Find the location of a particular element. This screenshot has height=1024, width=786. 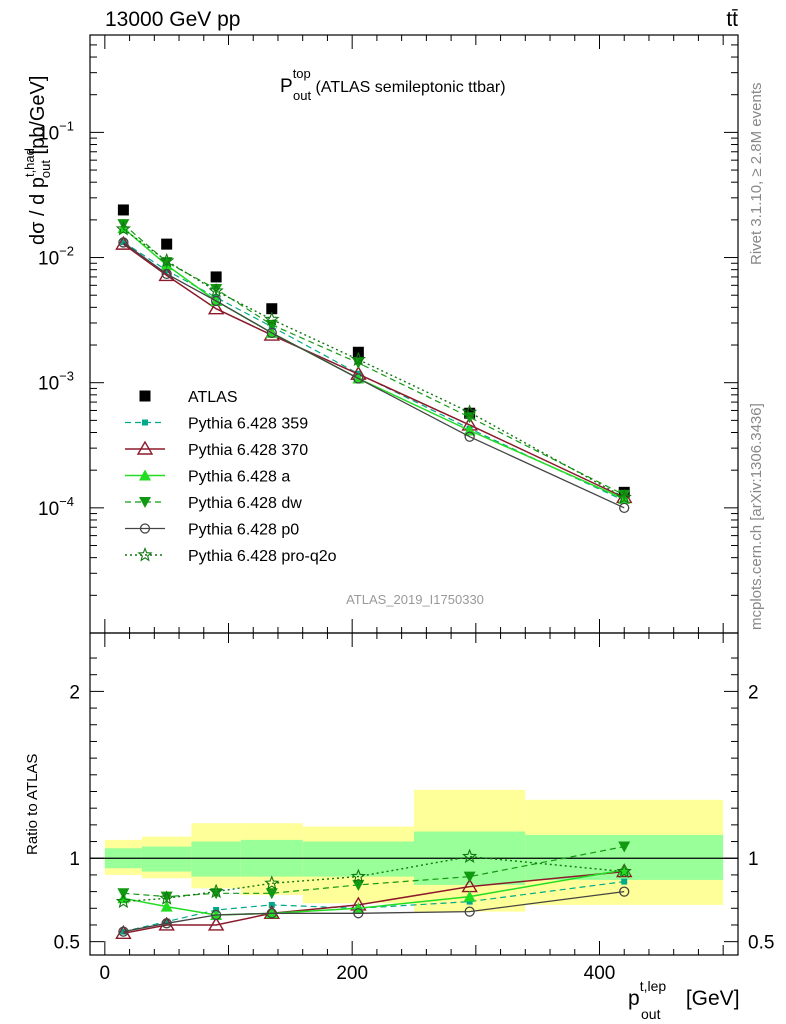

ratio-uncertainty-bands is located at coordinates (414, 850).